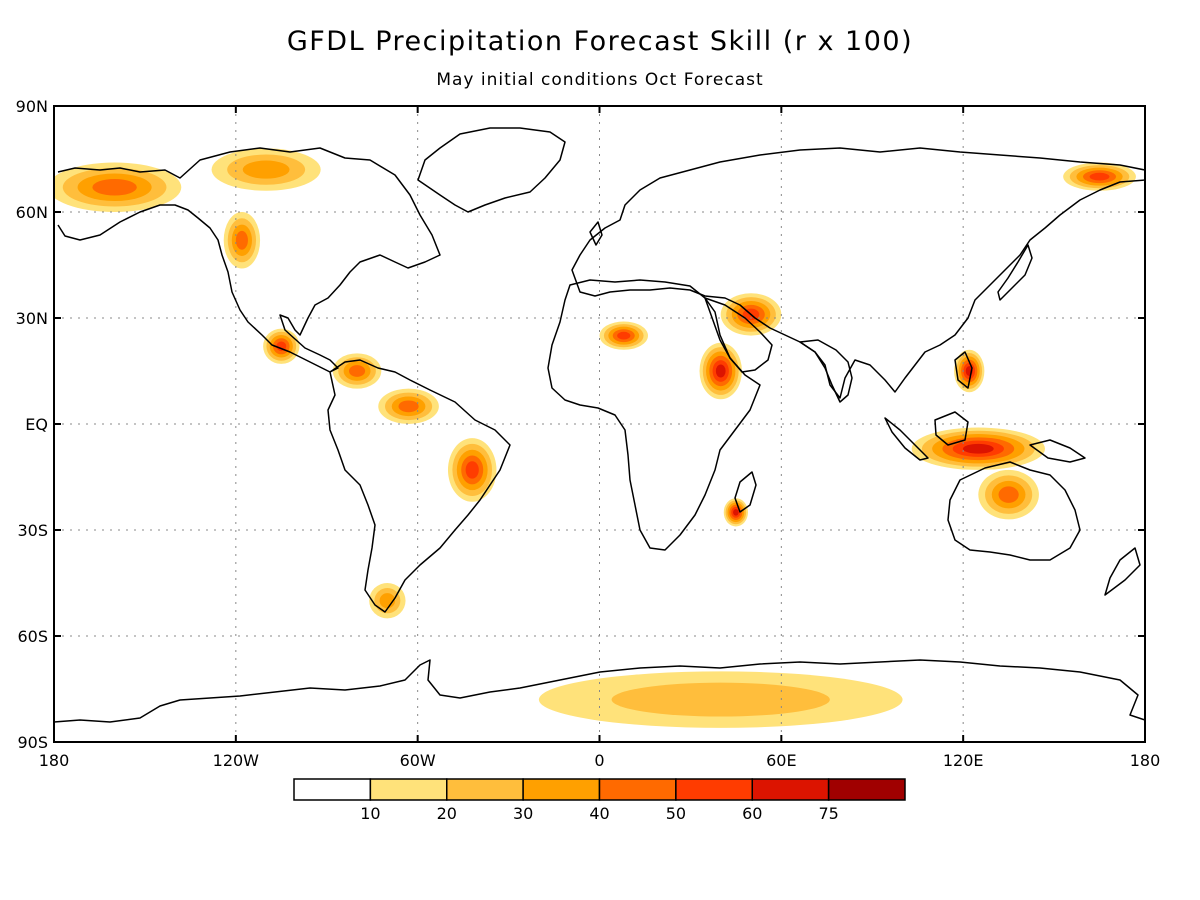 This screenshot has width=1200, height=900. Describe the element at coordinates (32, 530) in the screenshot. I see `lat-label: 30S` at that location.